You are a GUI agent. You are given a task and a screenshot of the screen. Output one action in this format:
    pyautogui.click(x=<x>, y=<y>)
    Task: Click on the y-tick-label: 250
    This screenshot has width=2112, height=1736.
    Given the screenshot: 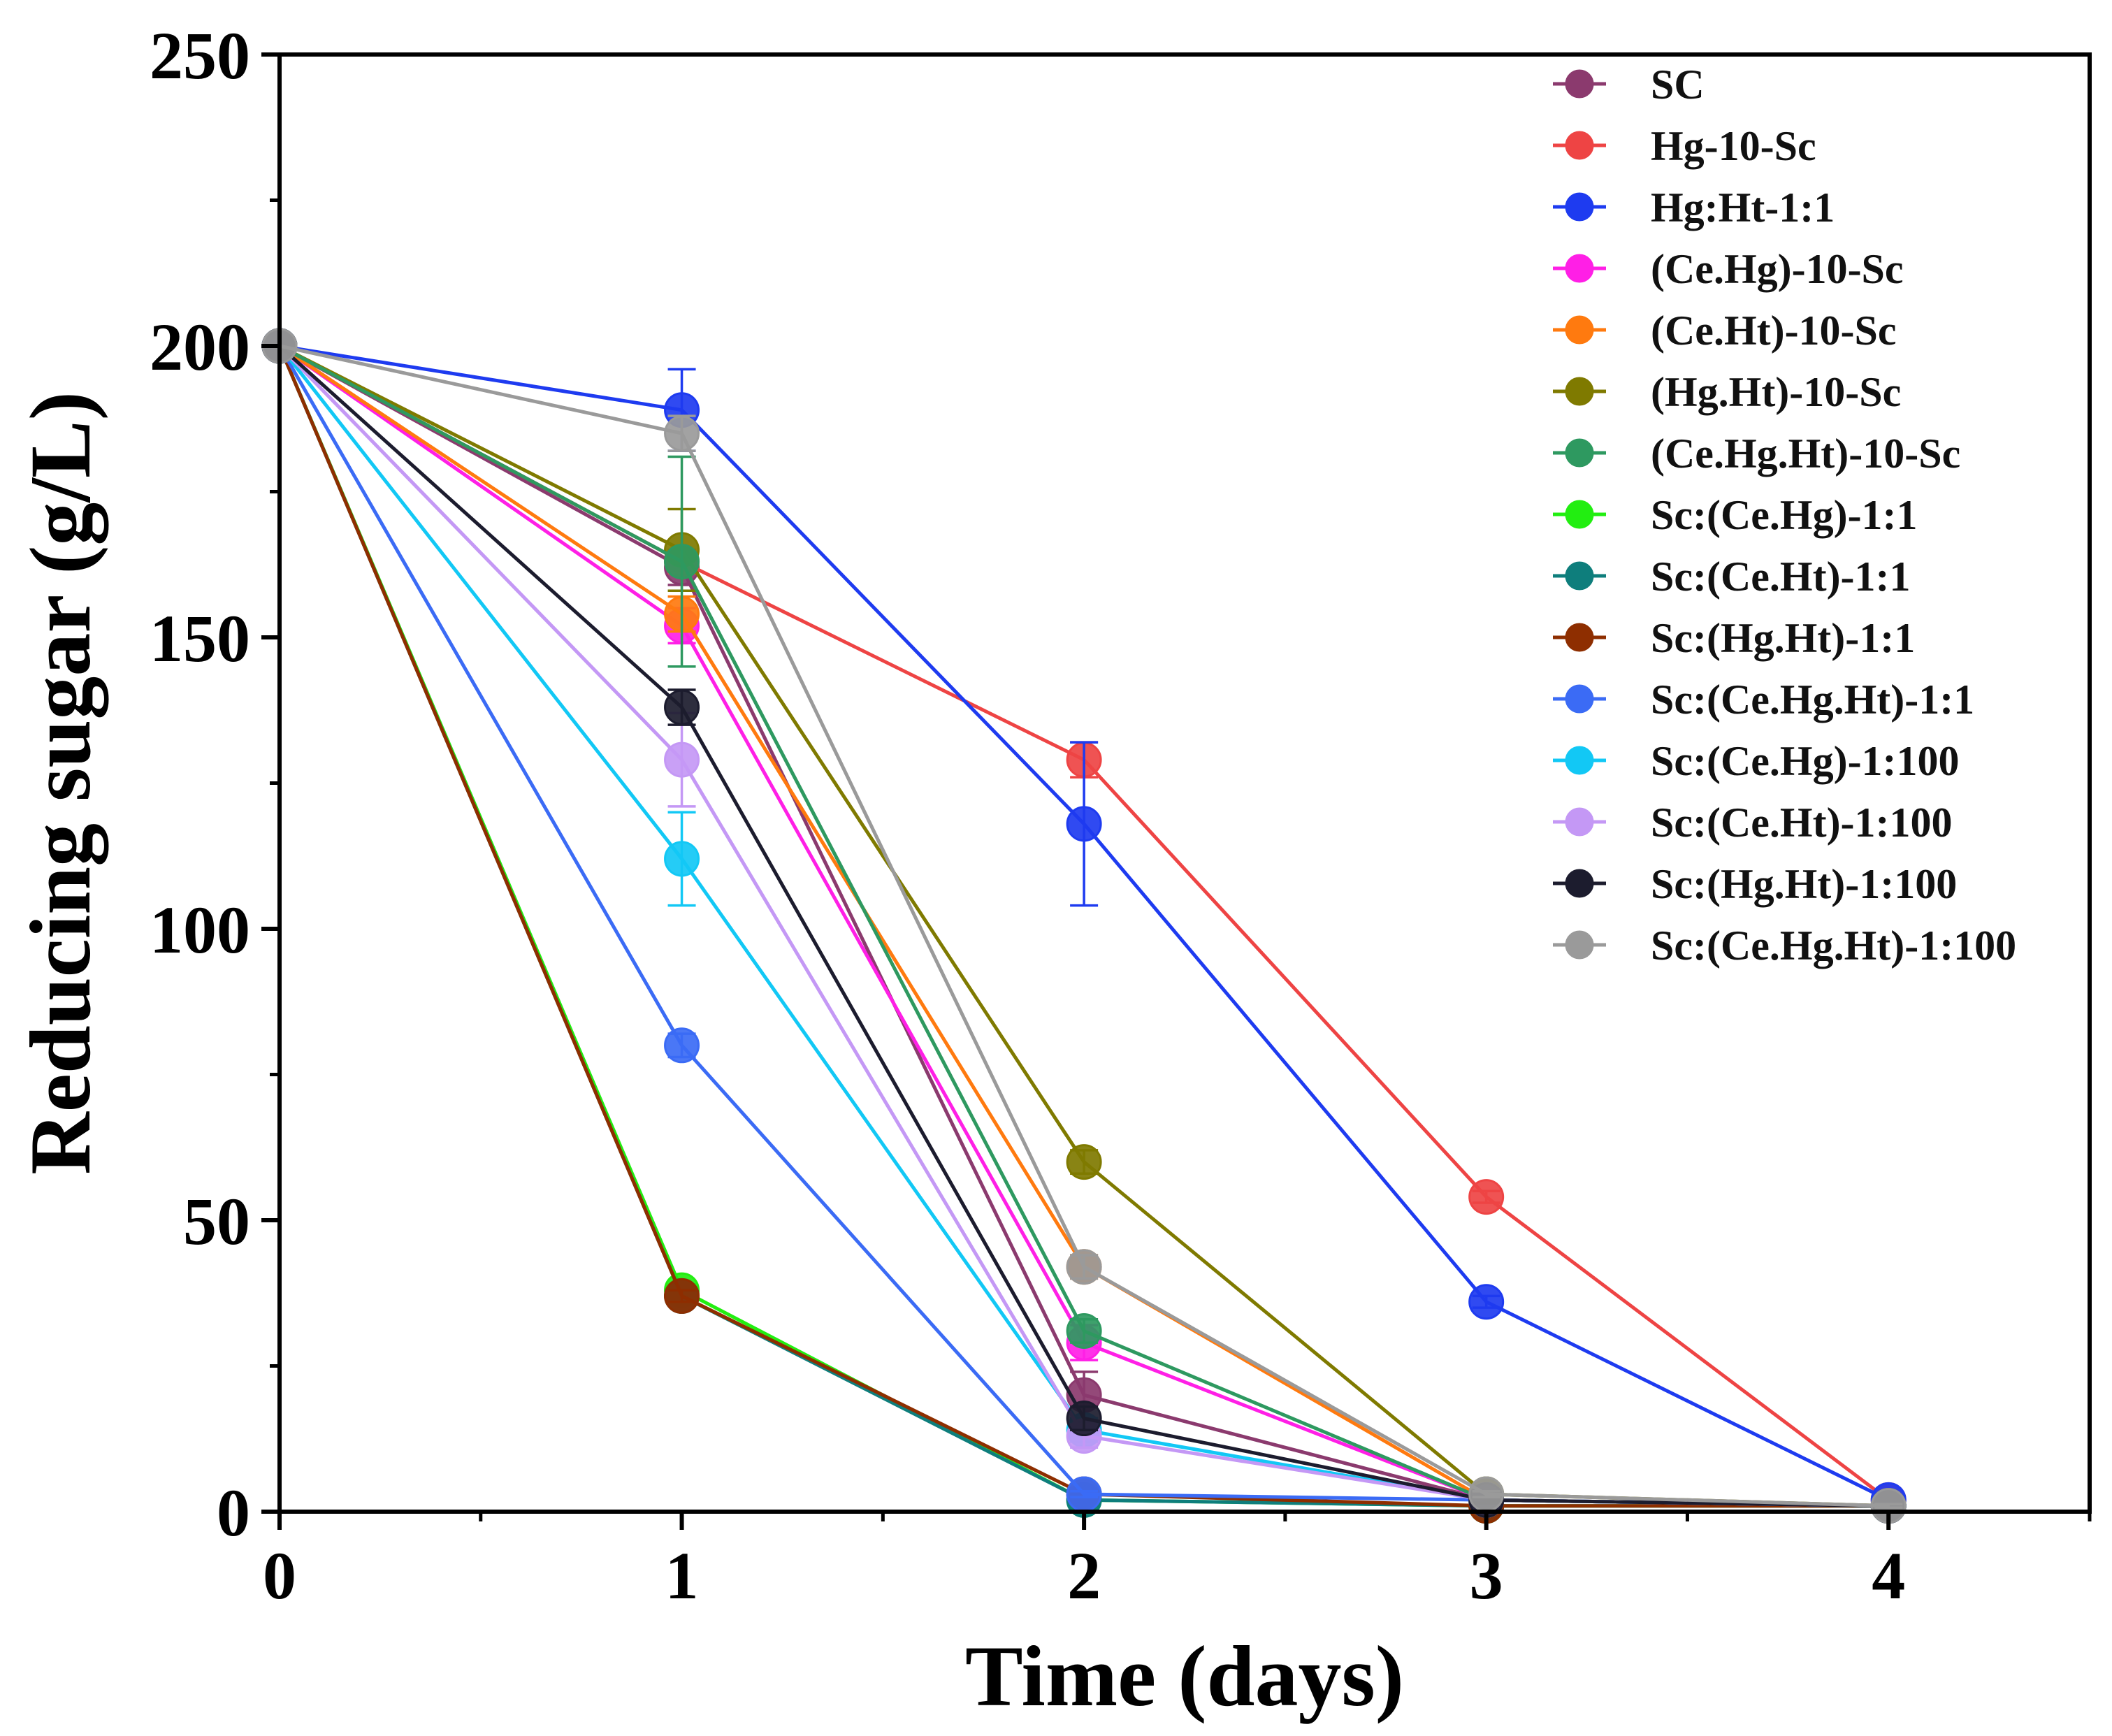 What is the action you would take?
    pyautogui.click(x=200, y=55)
    